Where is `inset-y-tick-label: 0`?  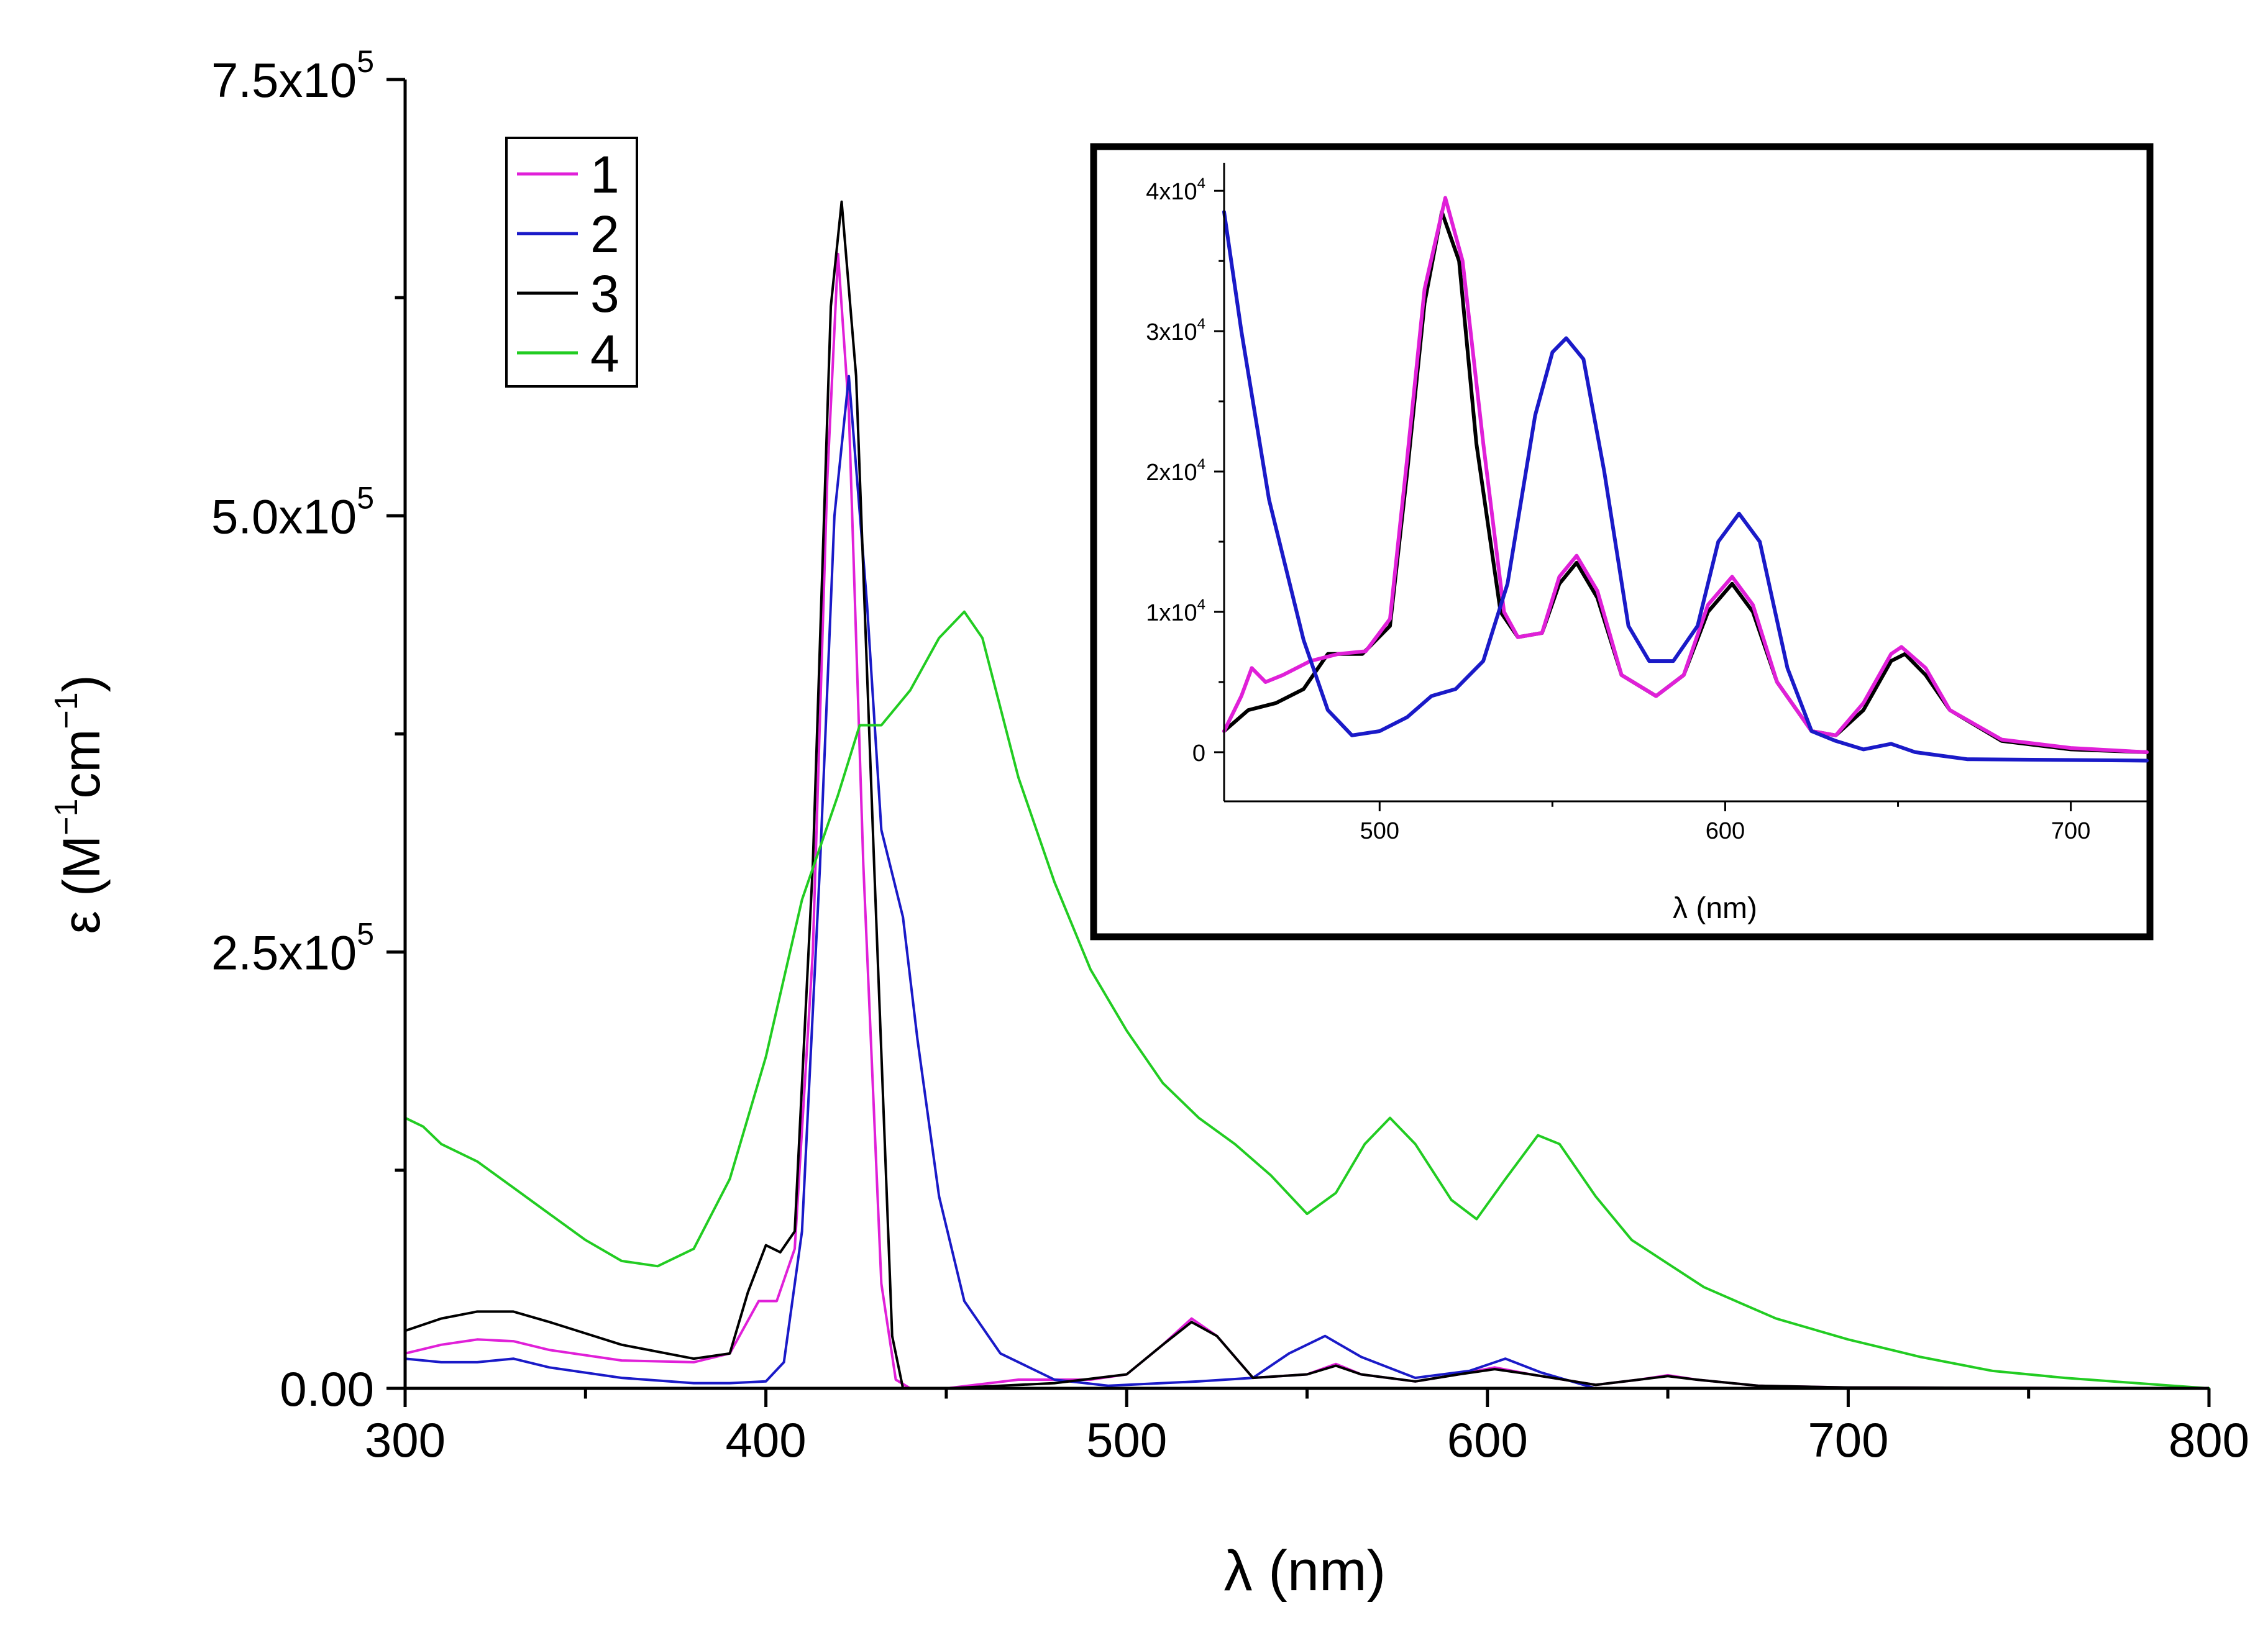 inset-y-tick-label: 0 is located at coordinates (1199, 753).